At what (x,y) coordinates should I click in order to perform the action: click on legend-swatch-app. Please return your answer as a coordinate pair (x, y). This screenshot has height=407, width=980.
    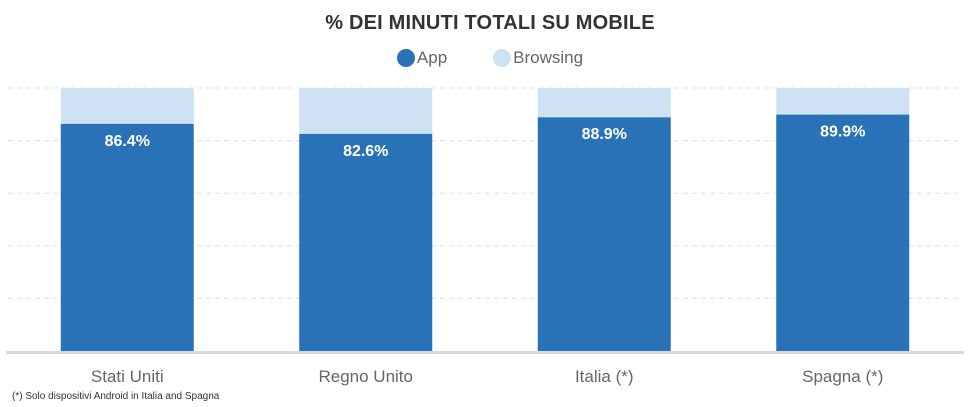
    Looking at the image, I should click on (405, 58).